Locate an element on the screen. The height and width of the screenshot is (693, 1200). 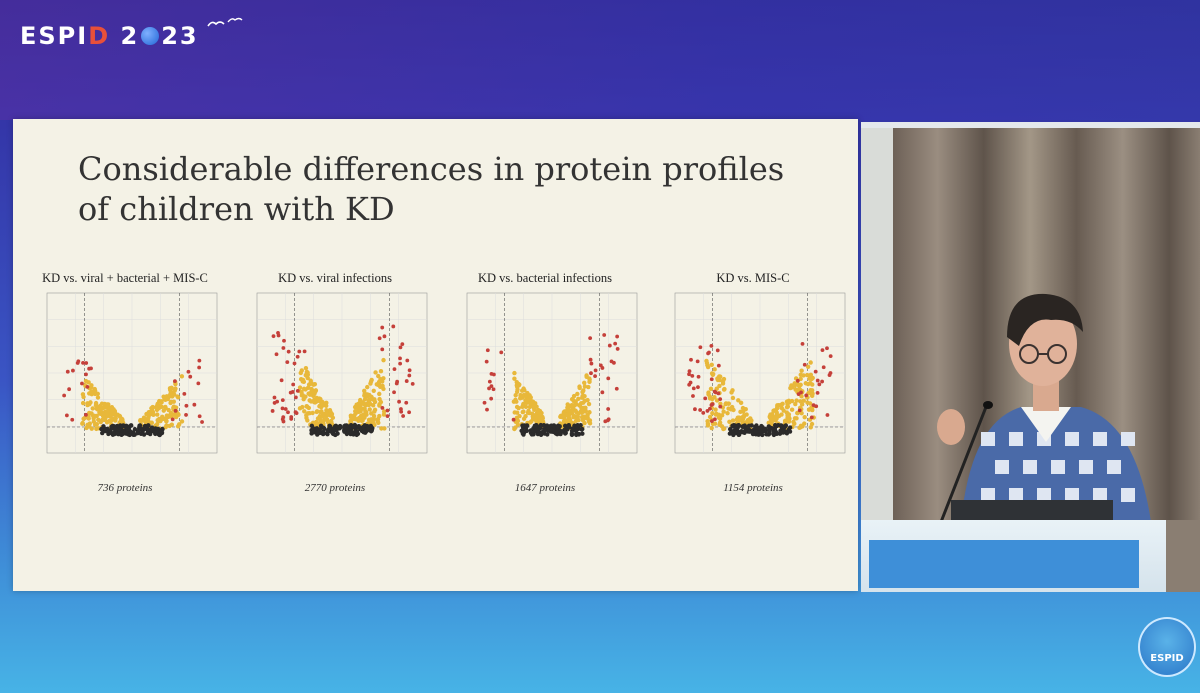
espid-logo: ESPI D 2 23 is located at coordinates (109, 36).